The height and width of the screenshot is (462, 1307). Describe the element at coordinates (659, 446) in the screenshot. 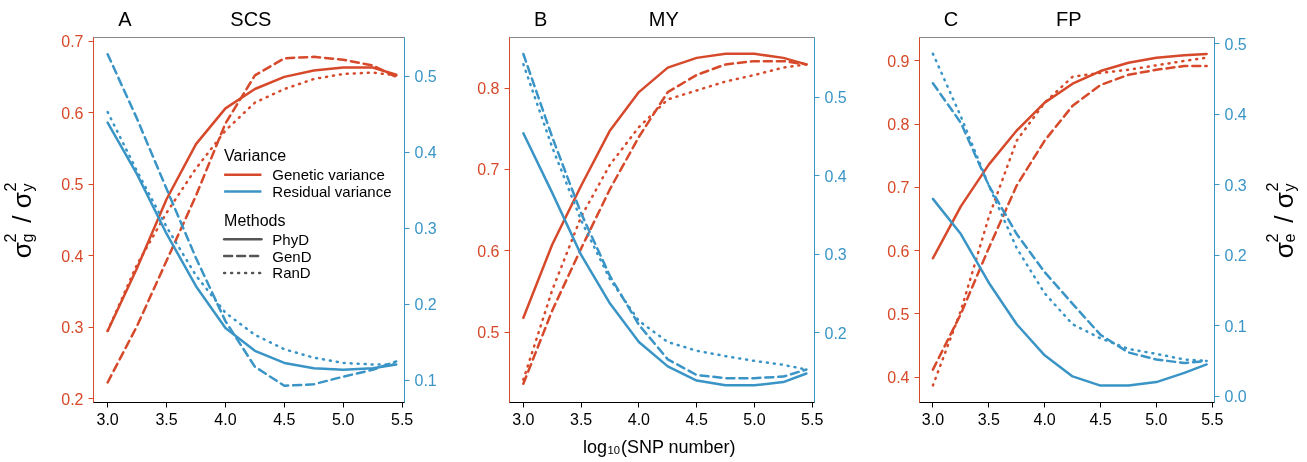

I see `x-axis-title: log10(SNP number)` at that location.